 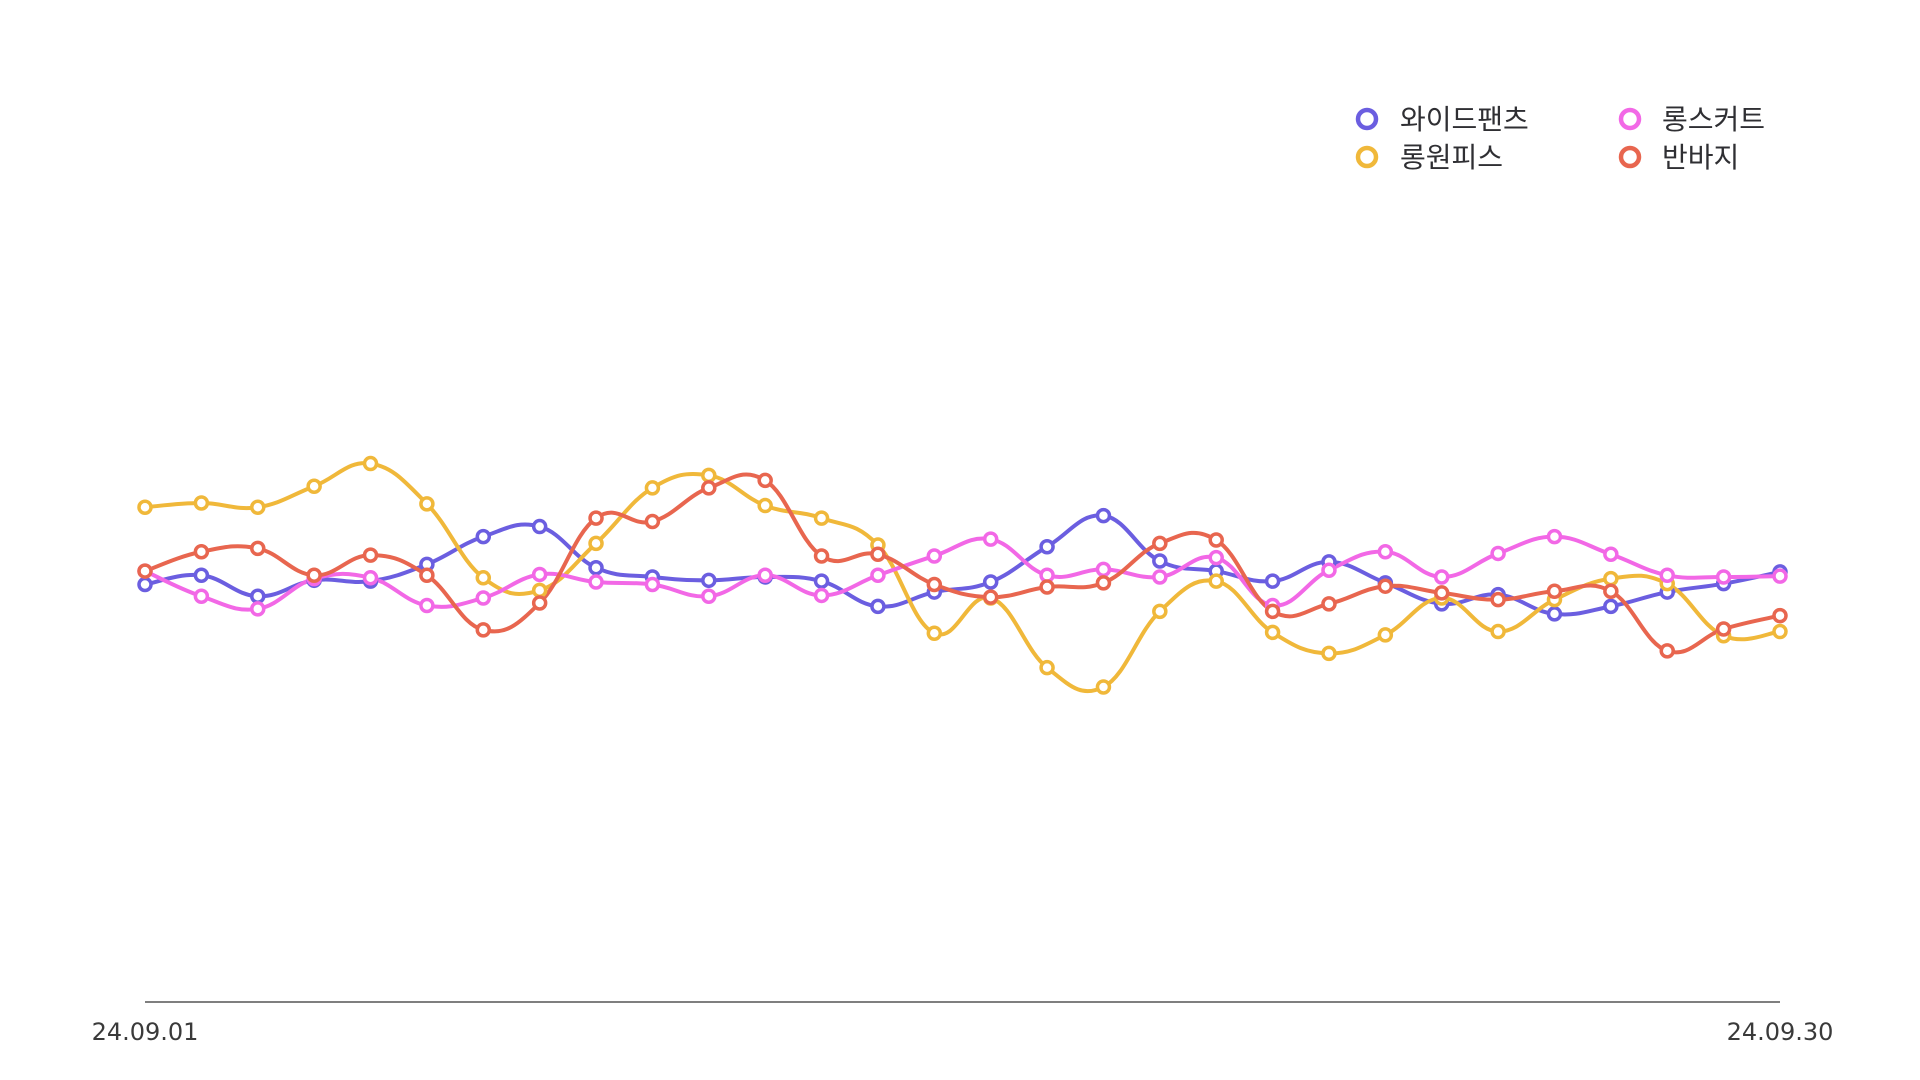 I want to click on data-point-series-2-24.09.28, so click(x=1667, y=575).